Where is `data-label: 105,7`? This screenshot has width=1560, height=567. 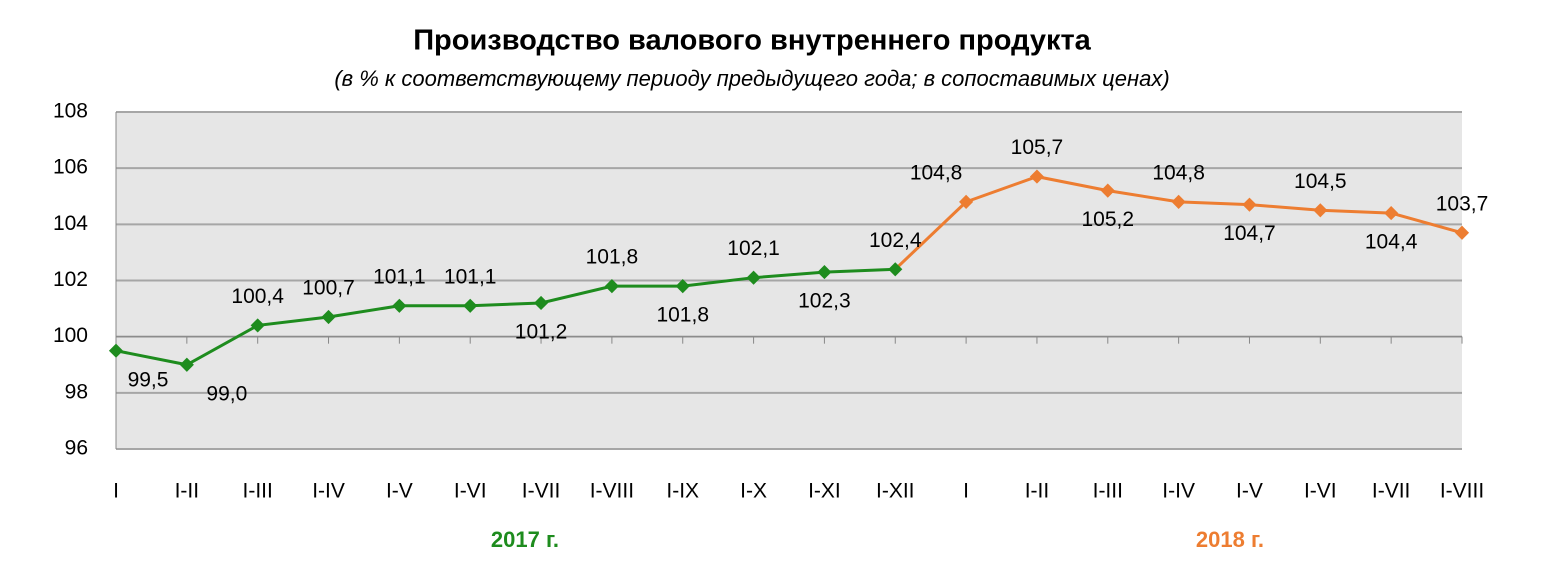
data-label: 105,7 is located at coordinates (1037, 147).